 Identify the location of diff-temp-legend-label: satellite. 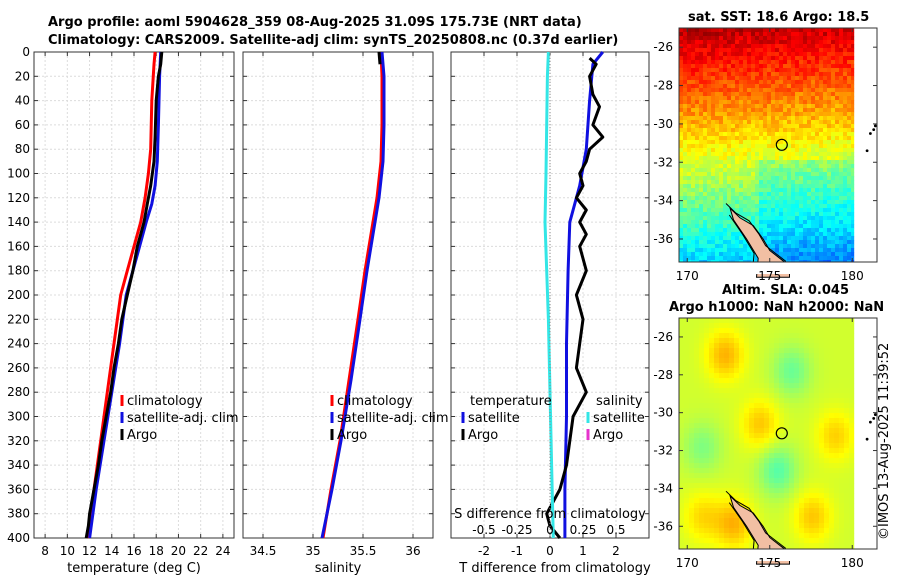
(494, 418).